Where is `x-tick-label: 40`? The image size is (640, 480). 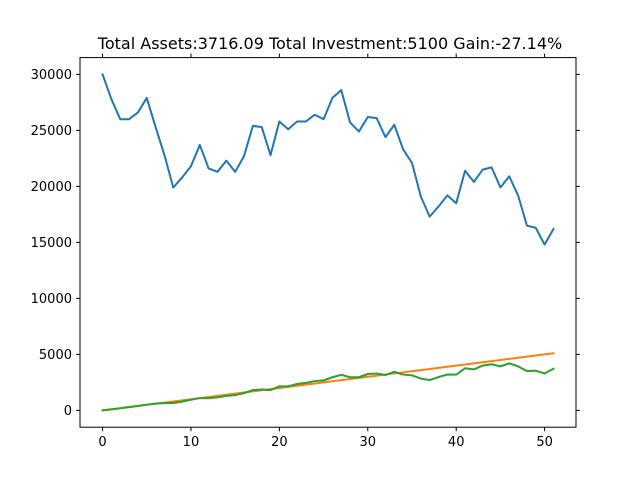
x-tick-label: 40 is located at coordinates (456, 442).